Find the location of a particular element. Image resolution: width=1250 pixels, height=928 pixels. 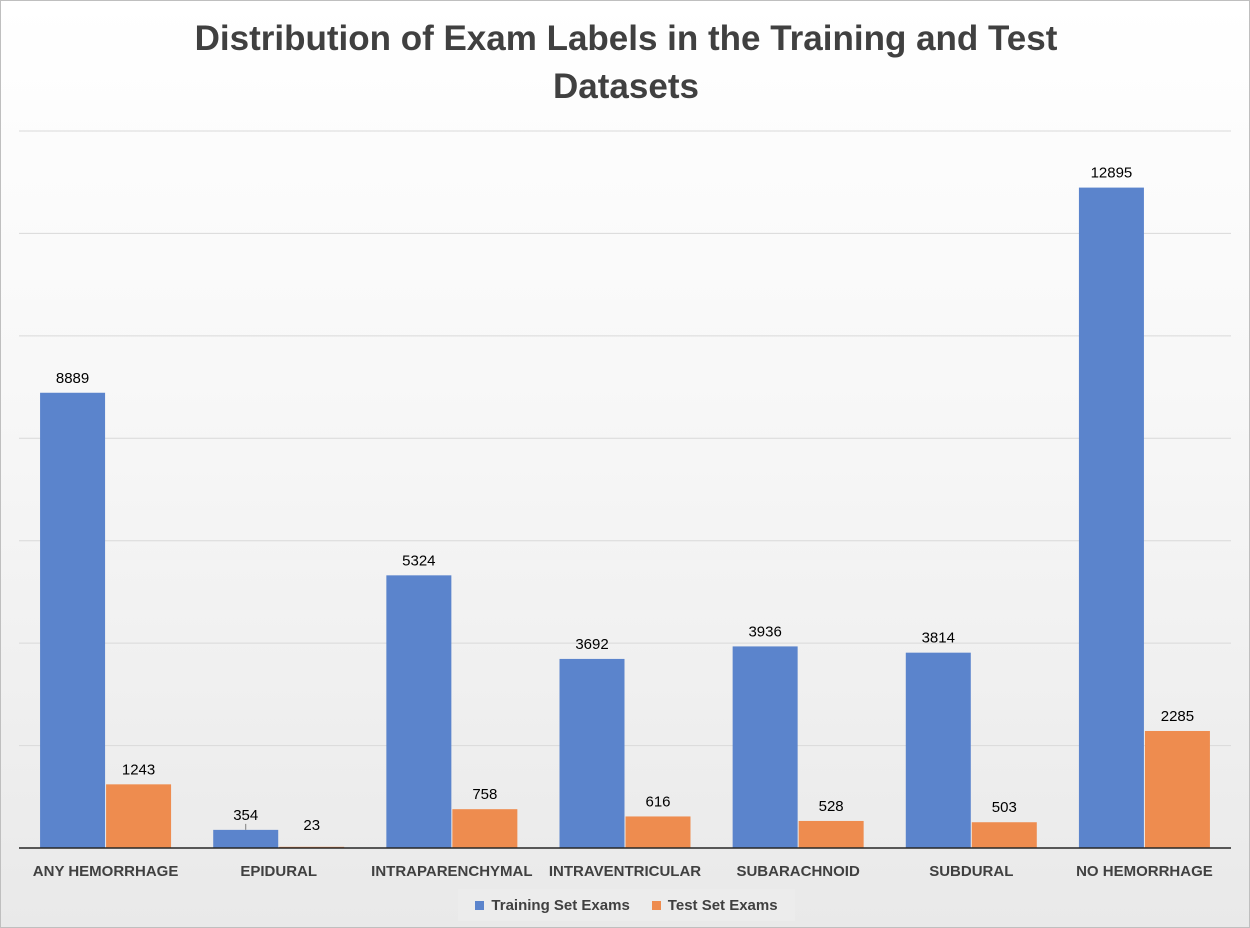

data-label: 5324 is located at coordinates (418, 560).